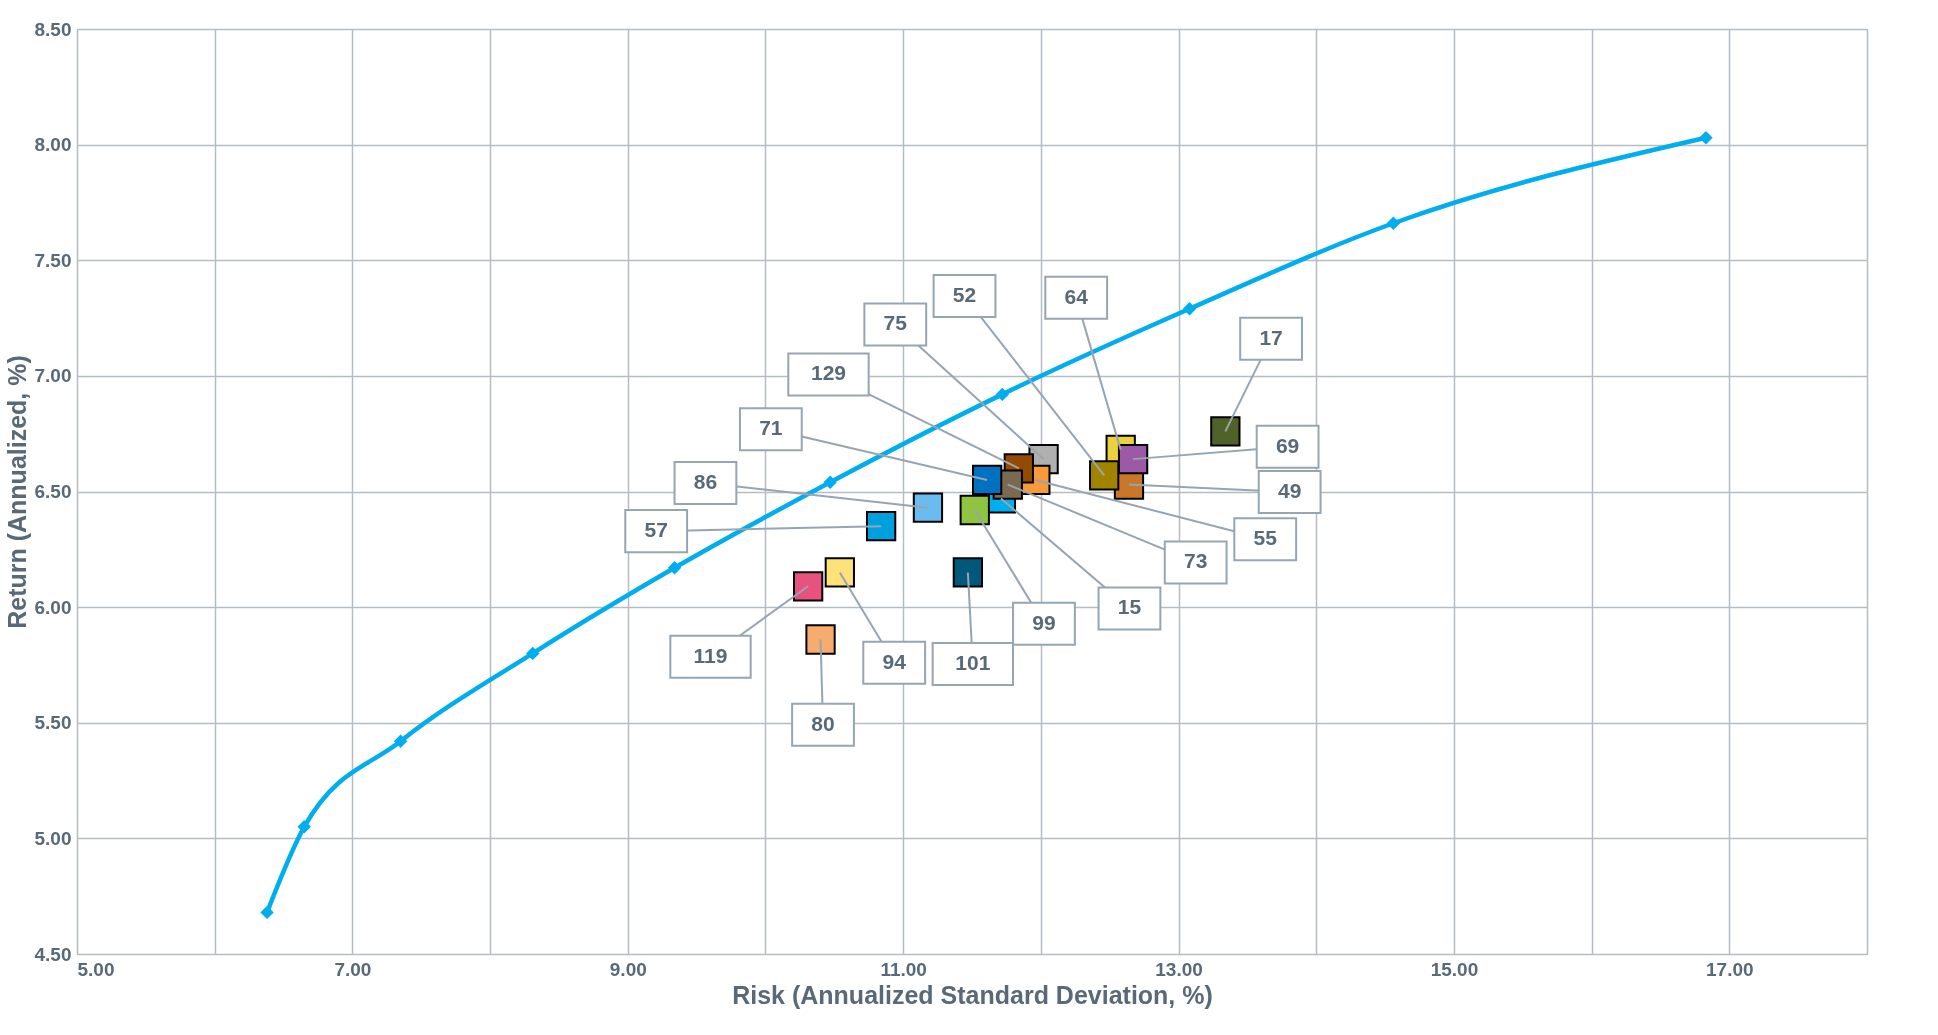  Describe the element at coordinates (96, 969) in the screenshot. I see `x-tick-label: 5.00` at that location.